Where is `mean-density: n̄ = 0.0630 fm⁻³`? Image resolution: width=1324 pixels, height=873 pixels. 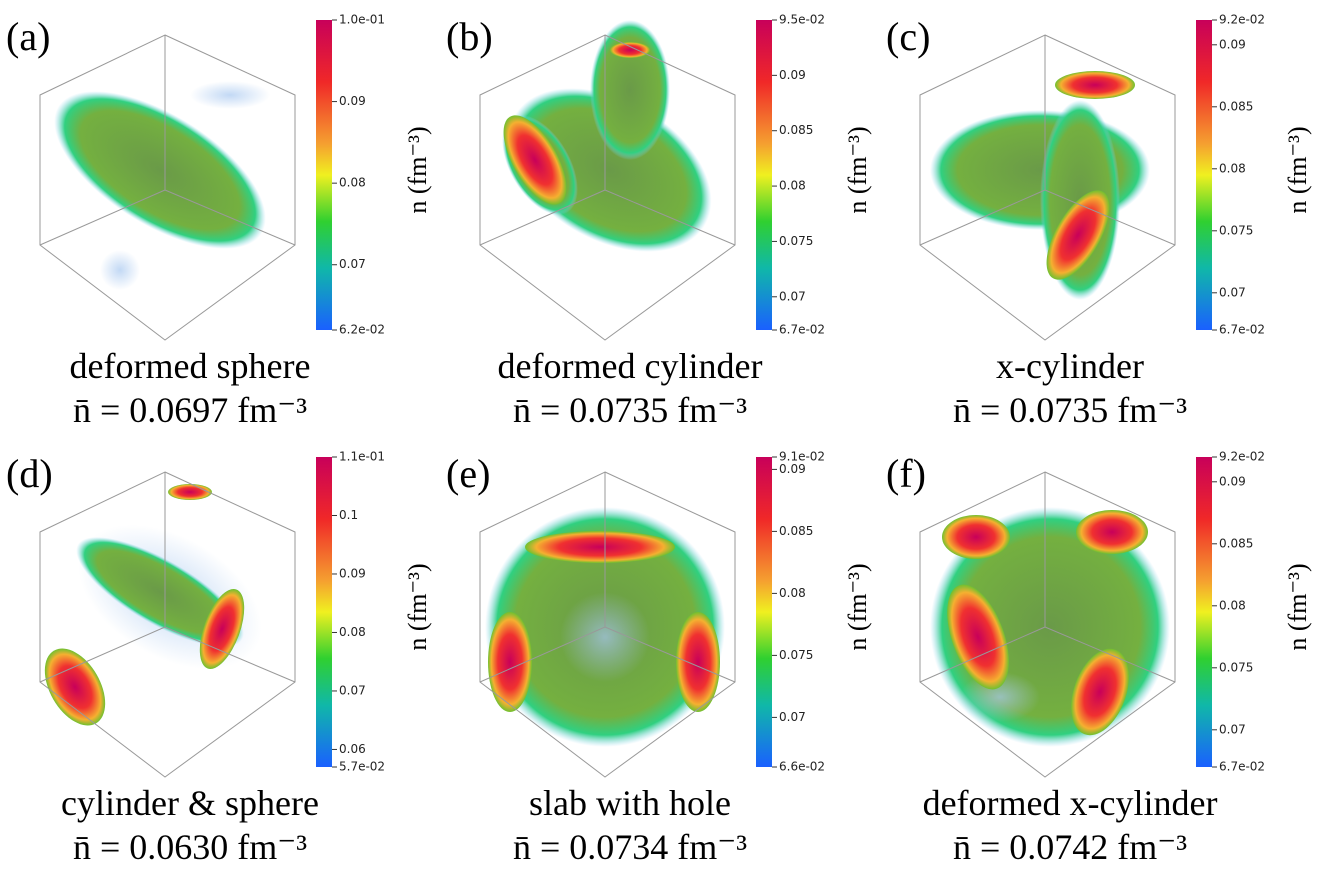
mean-density: n̄ = 0.0630 fm⁻³ is located at coordinates (190, 847).